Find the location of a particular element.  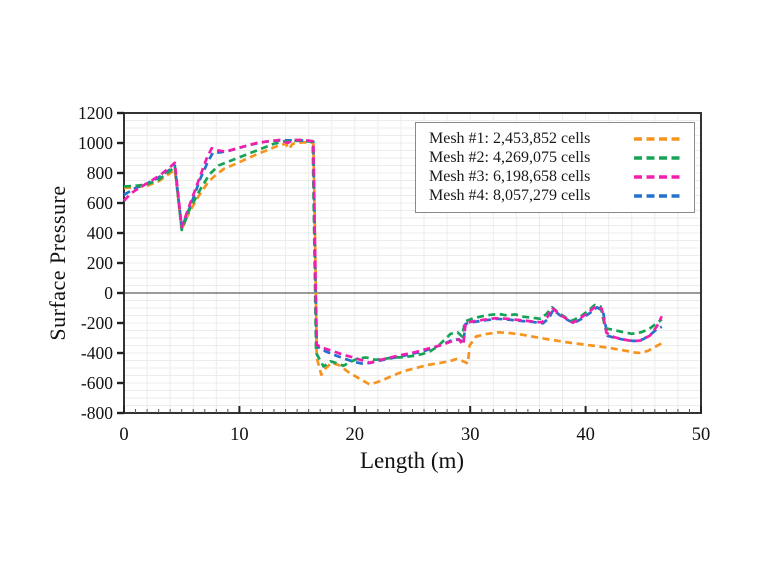

y-tick-label: -200 is located at coordinates (97, 323).